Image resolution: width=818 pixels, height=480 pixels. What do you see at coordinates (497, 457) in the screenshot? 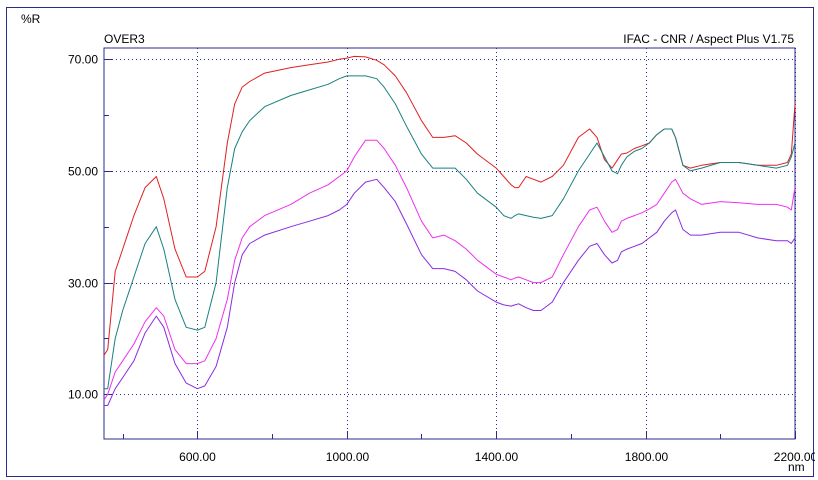
I see `x-tick-label: 1400.00` at bounding box center [497, 457].